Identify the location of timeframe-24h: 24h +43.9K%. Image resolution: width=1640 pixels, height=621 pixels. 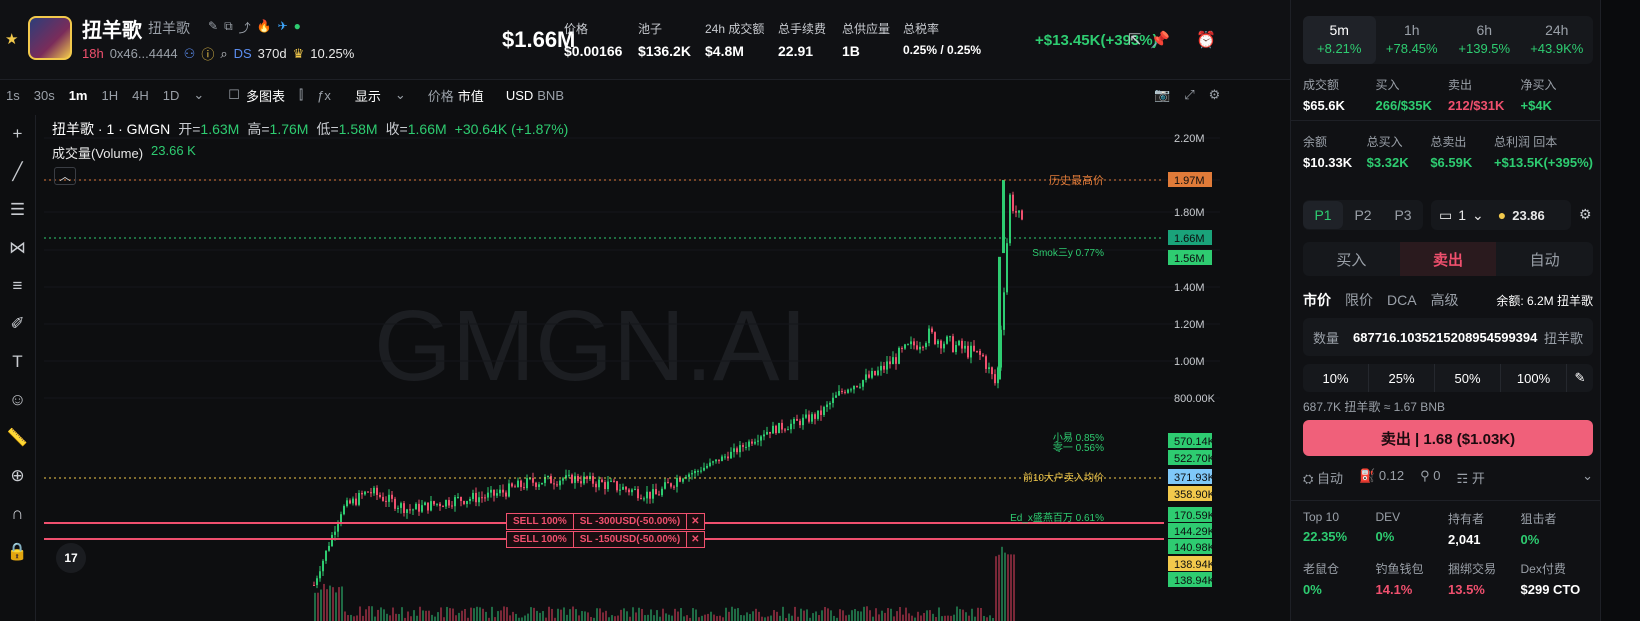
(1557, 39).